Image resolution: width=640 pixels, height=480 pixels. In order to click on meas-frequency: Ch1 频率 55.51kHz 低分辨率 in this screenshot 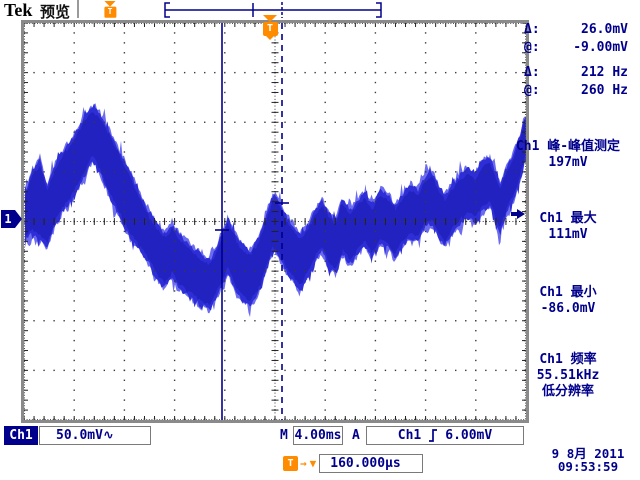, I will do `click(568, 376)`.